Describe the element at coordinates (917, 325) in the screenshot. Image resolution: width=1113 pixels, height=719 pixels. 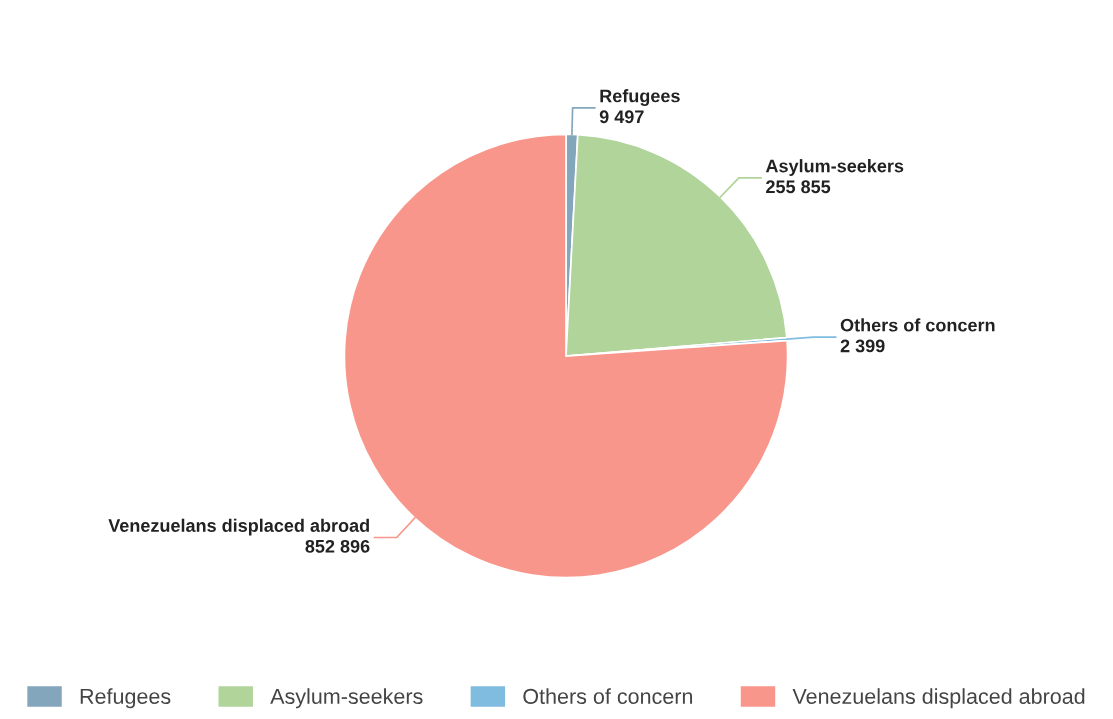
I see `slice-label: Others of concern` at that location.